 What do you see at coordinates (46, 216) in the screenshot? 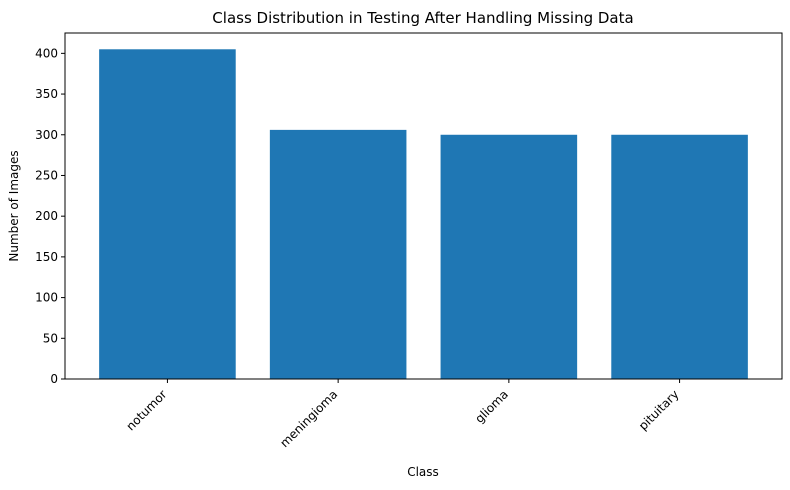
I see `y-tick-label: 200` at bounding box center [46, 216].